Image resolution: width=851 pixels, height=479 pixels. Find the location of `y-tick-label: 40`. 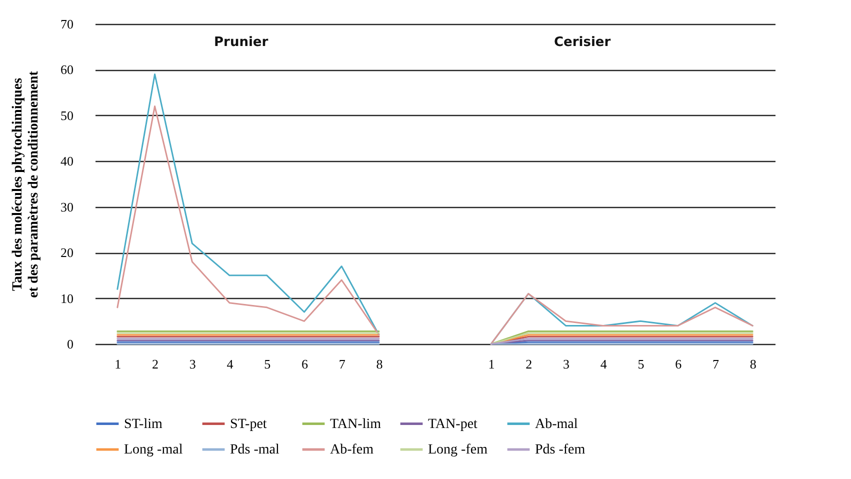

y-tick-label: 40 is located at coordinates (67, 161).